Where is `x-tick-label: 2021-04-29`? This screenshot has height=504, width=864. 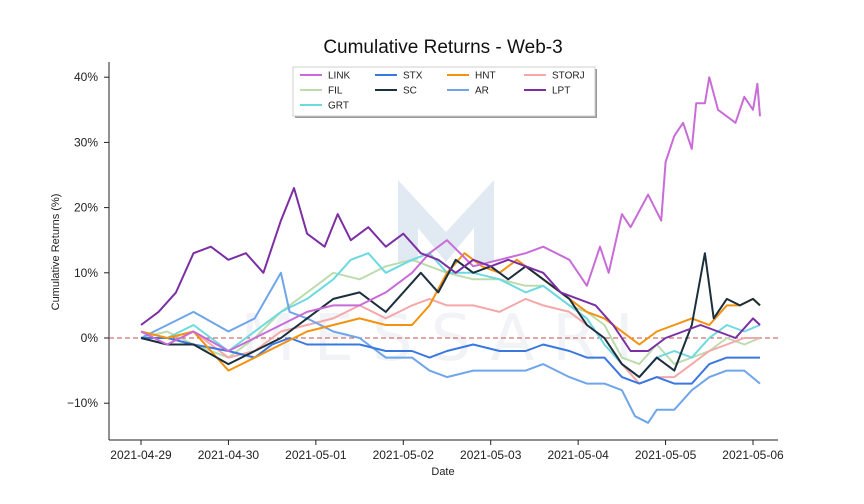
x-tick-label: 2021-04-29 is located at coordinates (141, 455).